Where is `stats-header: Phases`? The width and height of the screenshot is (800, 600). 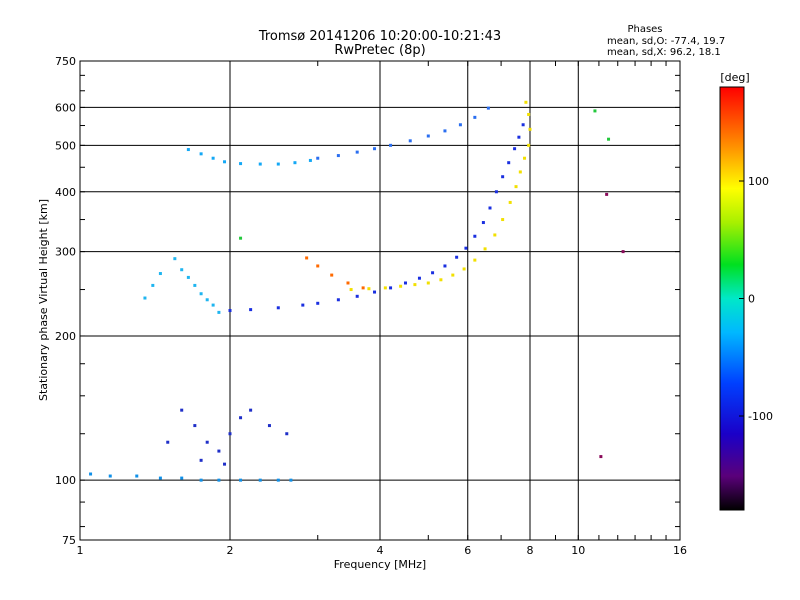 stats-header: Phases is located at coordinates (644, 29).